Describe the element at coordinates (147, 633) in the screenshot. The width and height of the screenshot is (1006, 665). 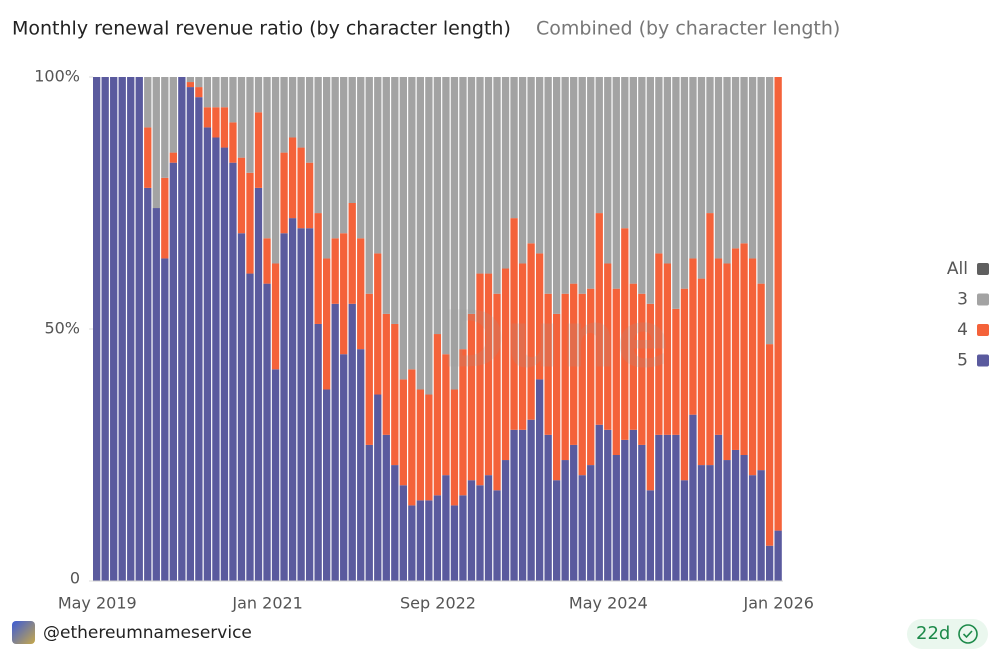
I see `account-name: @ethereumnameservice` at that location.